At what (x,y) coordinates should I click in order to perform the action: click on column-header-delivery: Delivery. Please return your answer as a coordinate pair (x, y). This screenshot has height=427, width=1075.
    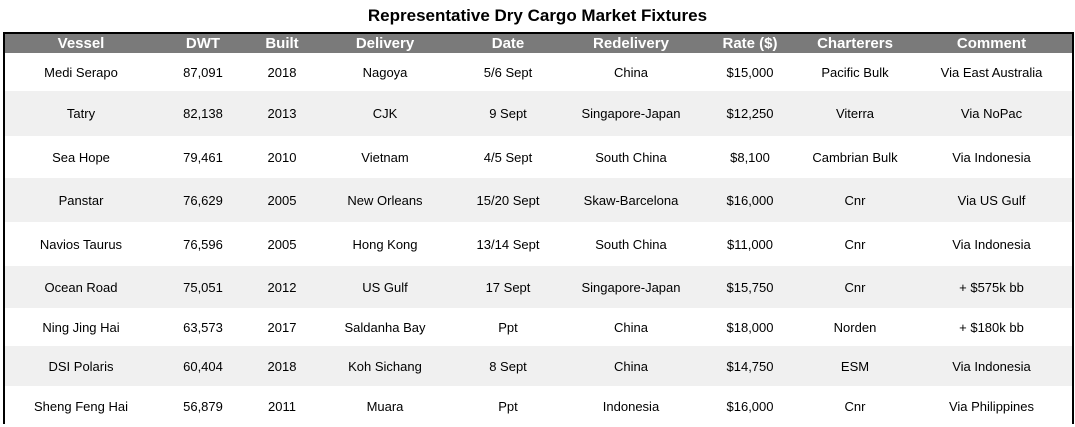
    Looking at the image, I should click on (385, 42).